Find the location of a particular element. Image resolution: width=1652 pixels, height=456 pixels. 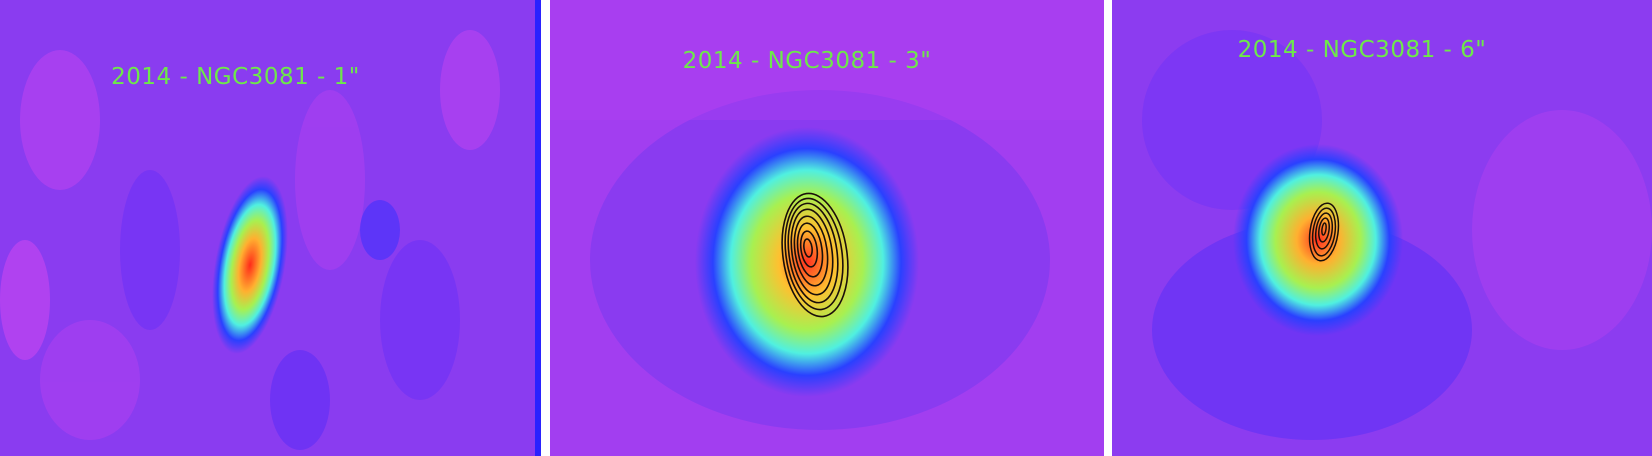

panel-label: 2014 - NGC3081 - 6" is located at coordinates (1362, 50).